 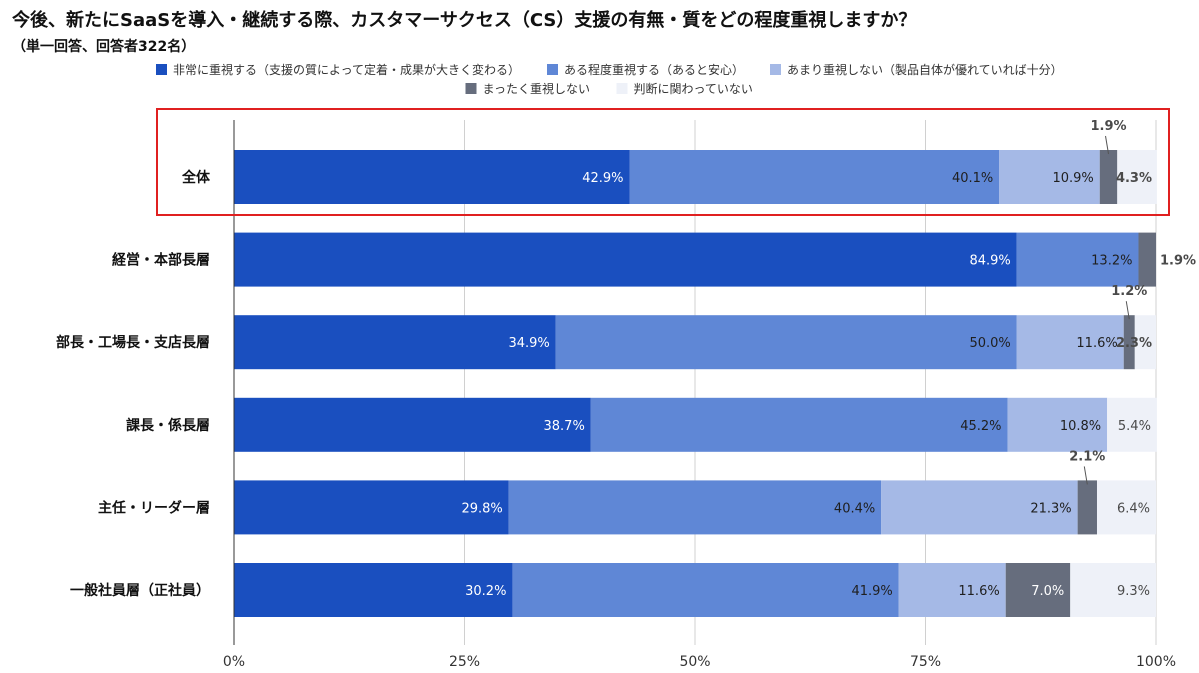 I want to click on bar-segment-r2-s0, so click(x=395, y=342).